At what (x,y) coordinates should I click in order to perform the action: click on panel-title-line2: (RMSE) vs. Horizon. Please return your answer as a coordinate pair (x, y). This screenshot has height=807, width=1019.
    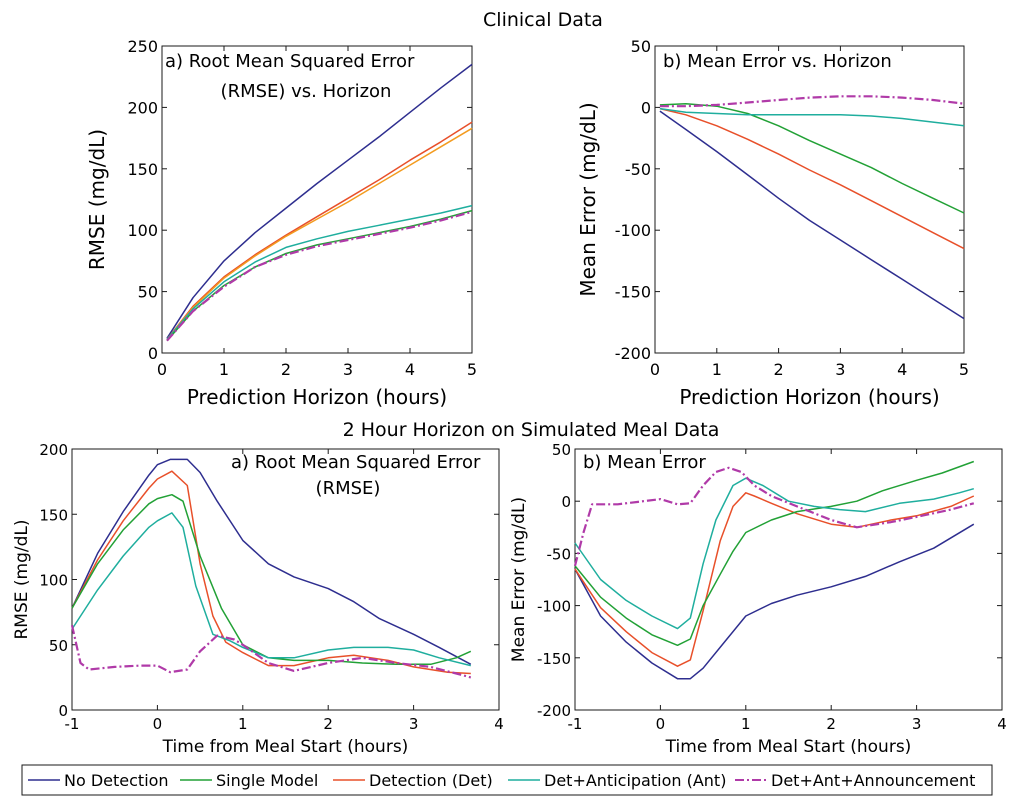
    Looking at the image, I should click on (306, 91).